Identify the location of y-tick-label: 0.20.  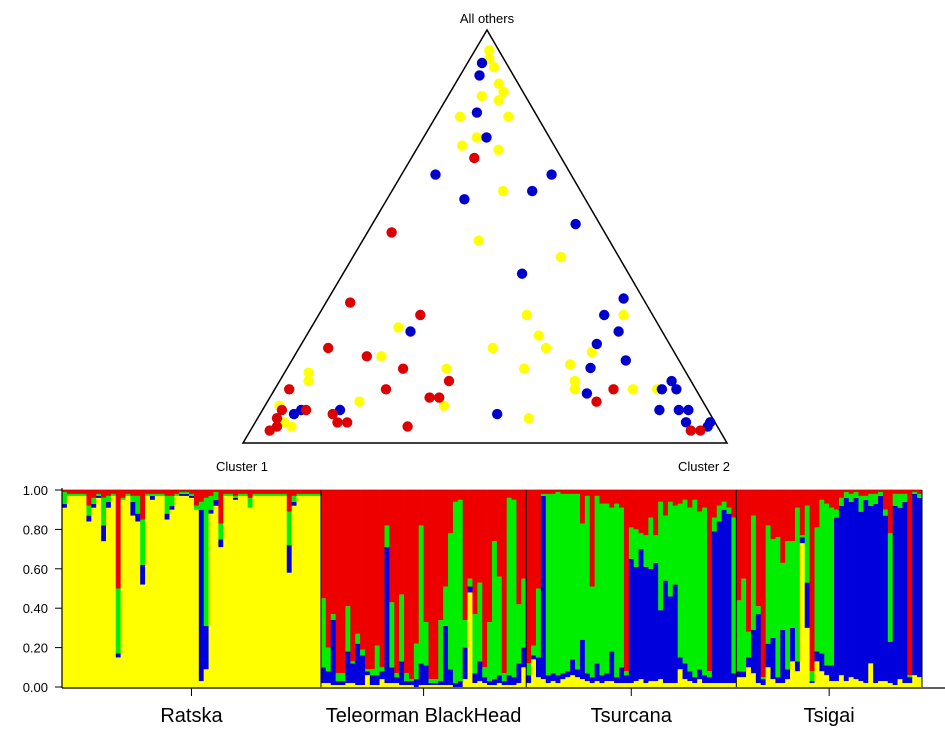
(35, 648).